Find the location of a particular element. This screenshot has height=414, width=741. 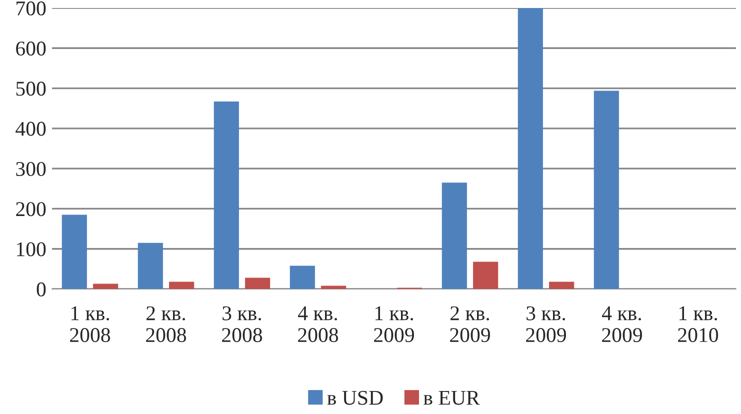

y-tick-label: 200 is located at coordinates (31, 209).